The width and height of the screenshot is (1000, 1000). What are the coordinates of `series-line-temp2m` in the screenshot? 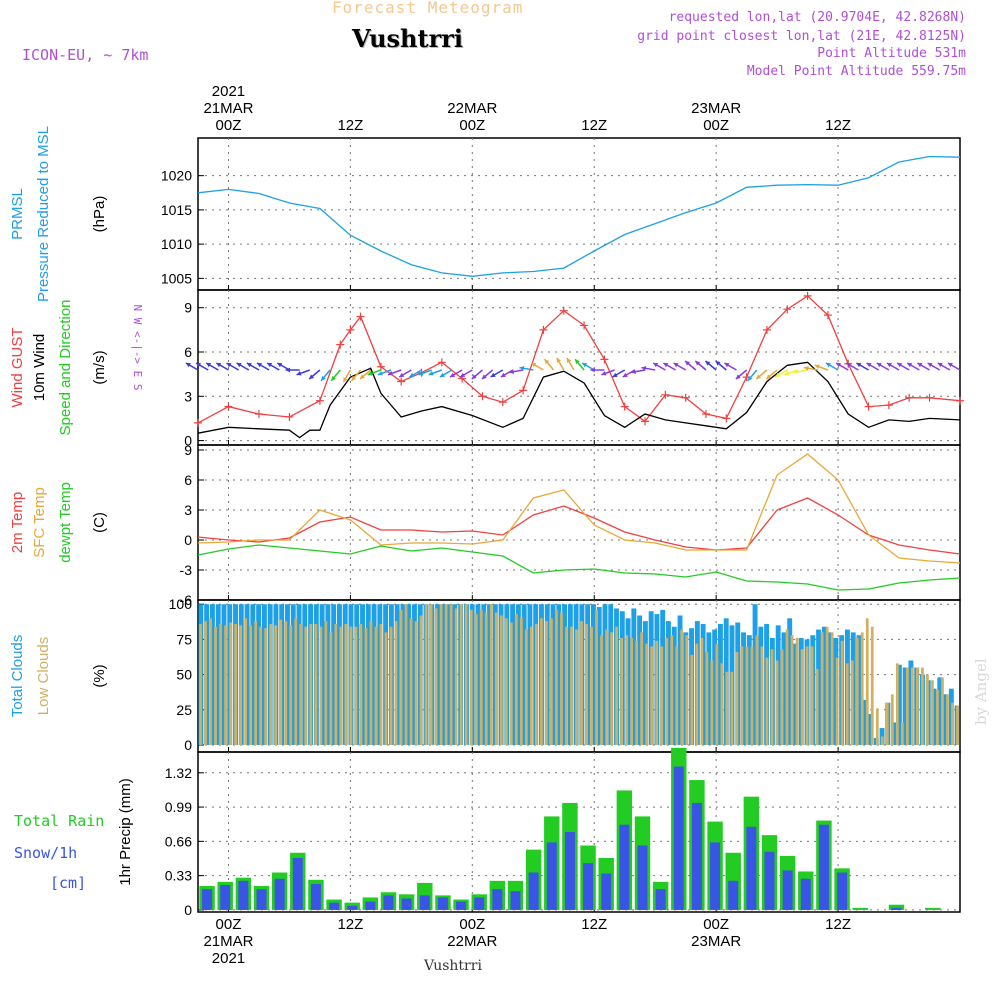 It's located at (579, 526).